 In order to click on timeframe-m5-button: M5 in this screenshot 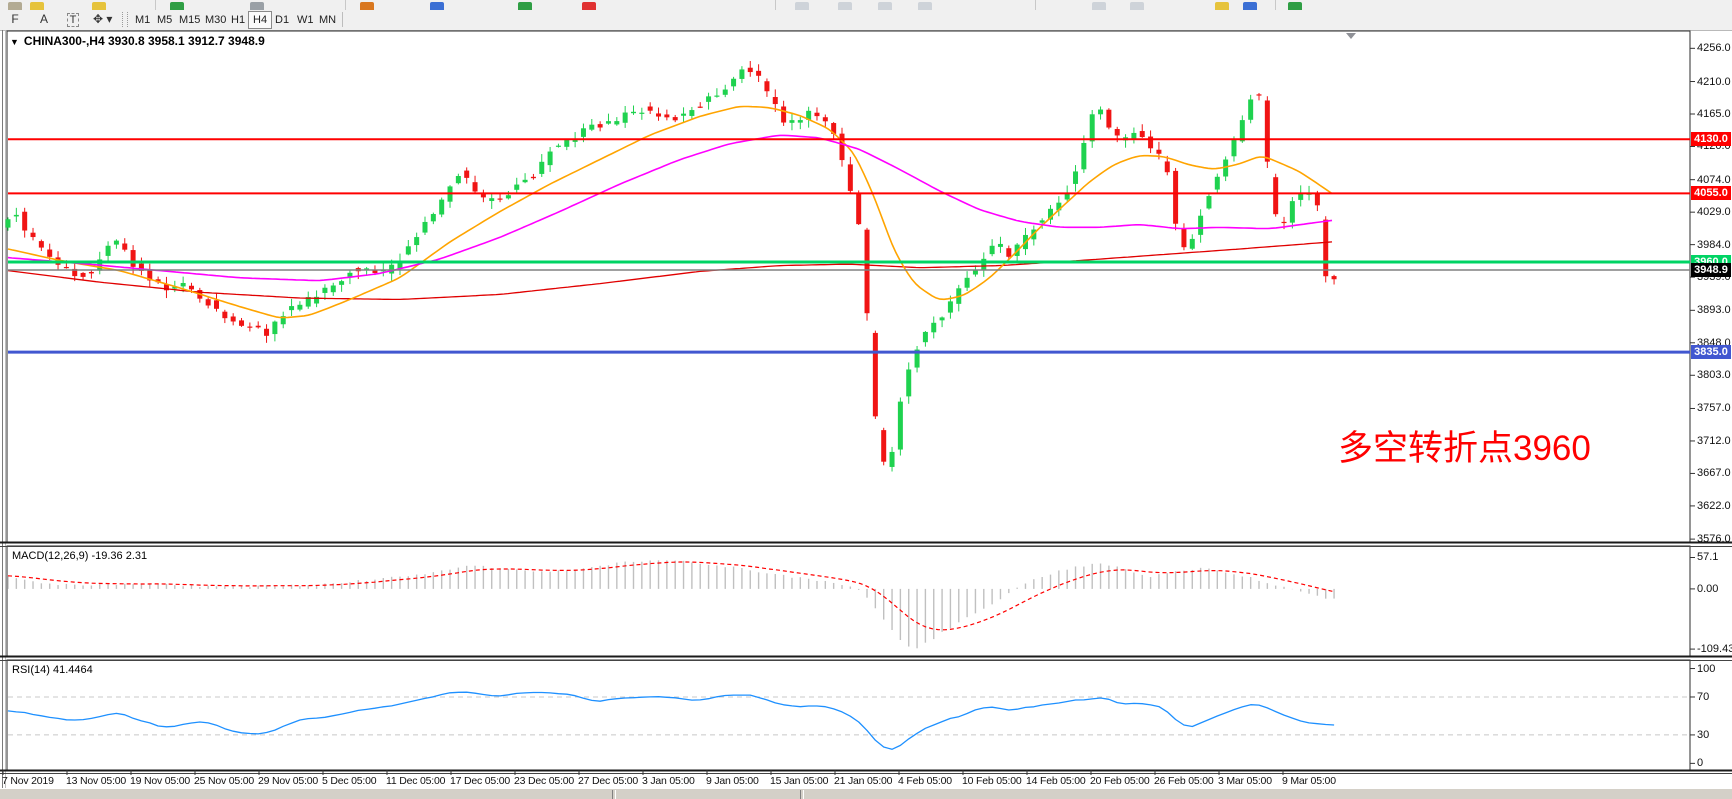, I will do `click(165, 20)`.